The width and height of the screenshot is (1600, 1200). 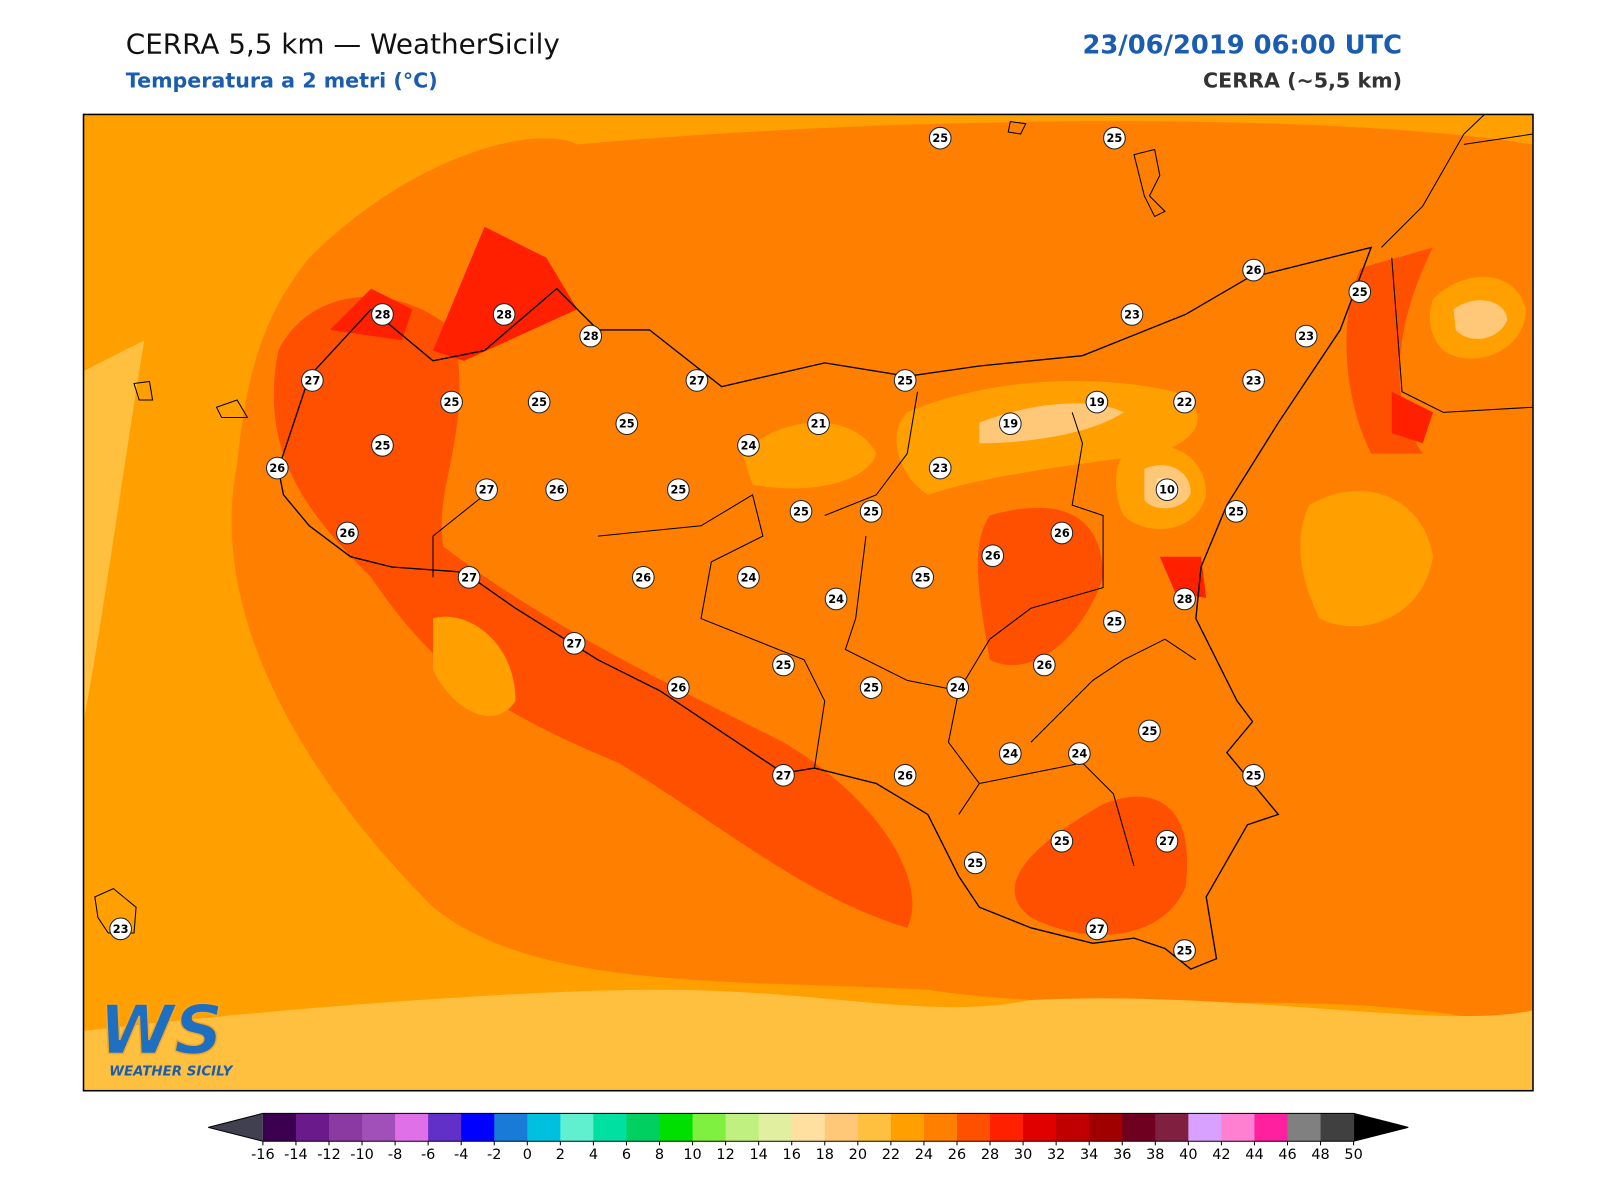 I want to click on colorbar-tick-label: 6, so click(x=626, y=1155).